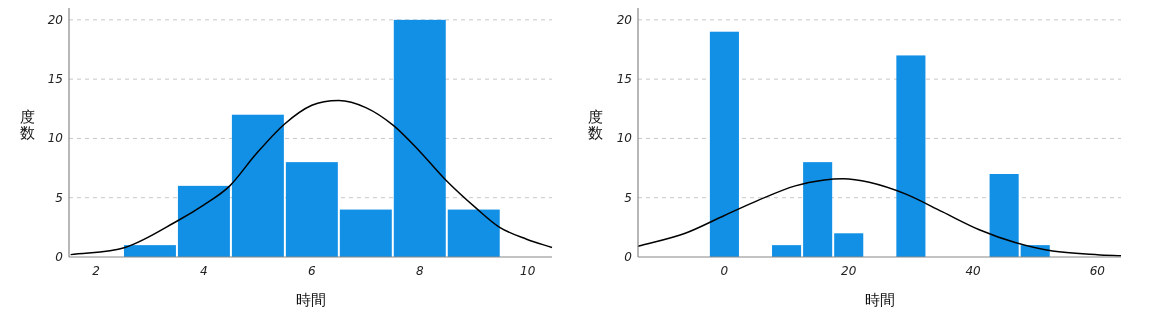 This screenshot has height=323, width=1151. What do you see at coordinates (849, 271) in the screenshot?
I see `x-tick-label: 20` at bounding box center [849, 271].